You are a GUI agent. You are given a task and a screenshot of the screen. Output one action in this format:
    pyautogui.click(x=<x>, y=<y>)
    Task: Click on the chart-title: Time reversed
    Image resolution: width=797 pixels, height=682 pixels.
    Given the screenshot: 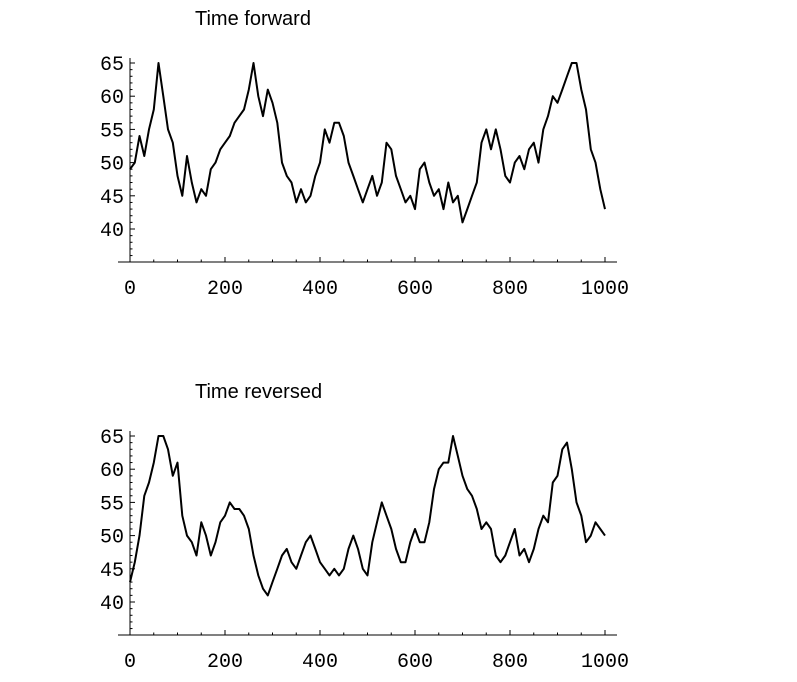 What is the action you would take?
    pyautogui.click(x=259, y=392)
    